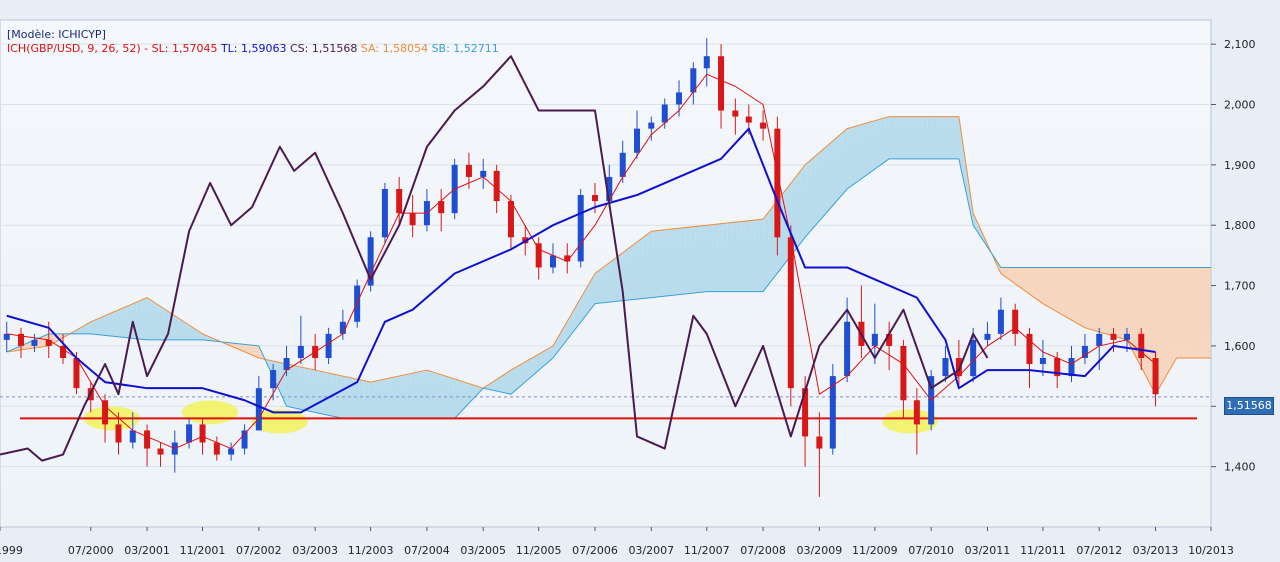 Image resolution: width=1280 pixels, height=562 pixels. Describe the element at coordinates (1249, 406) in the screenshot. I see `last-price-tag: 1,51568` at that location.